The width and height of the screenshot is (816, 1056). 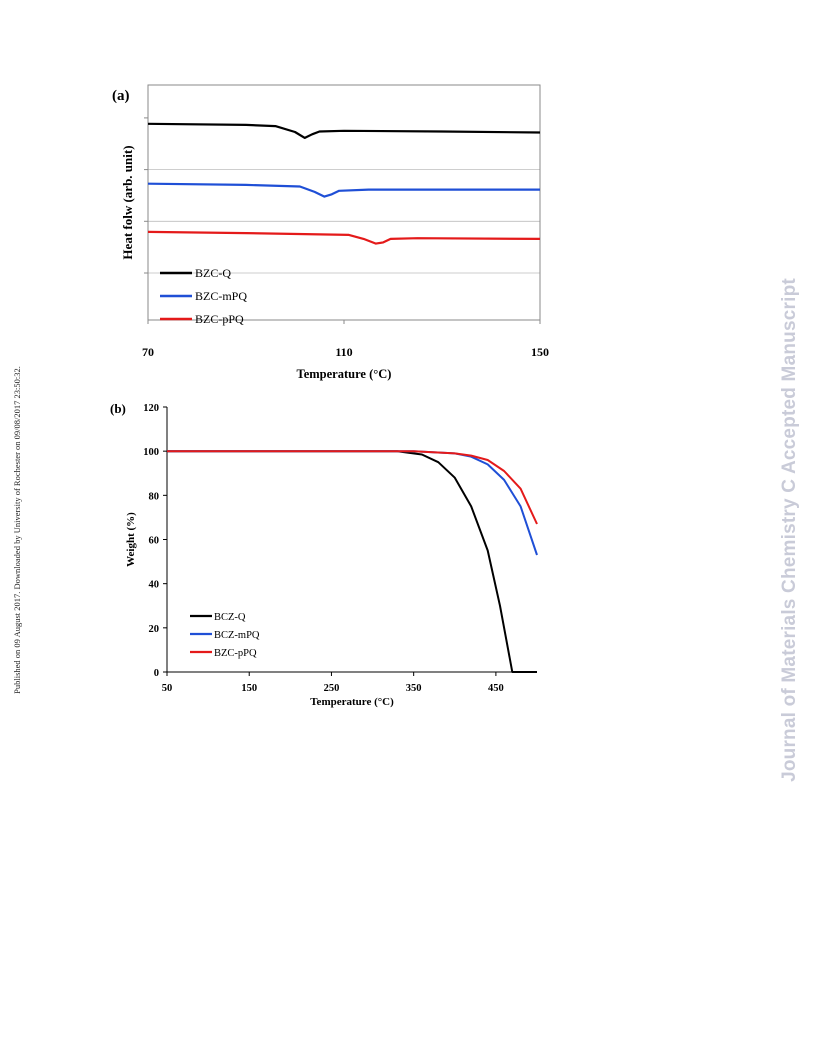 What do you see at coordinates (167, 688) in the screenshot?
I see `panel-b-x-tick-label: 50` at bounding box center [167, 688].